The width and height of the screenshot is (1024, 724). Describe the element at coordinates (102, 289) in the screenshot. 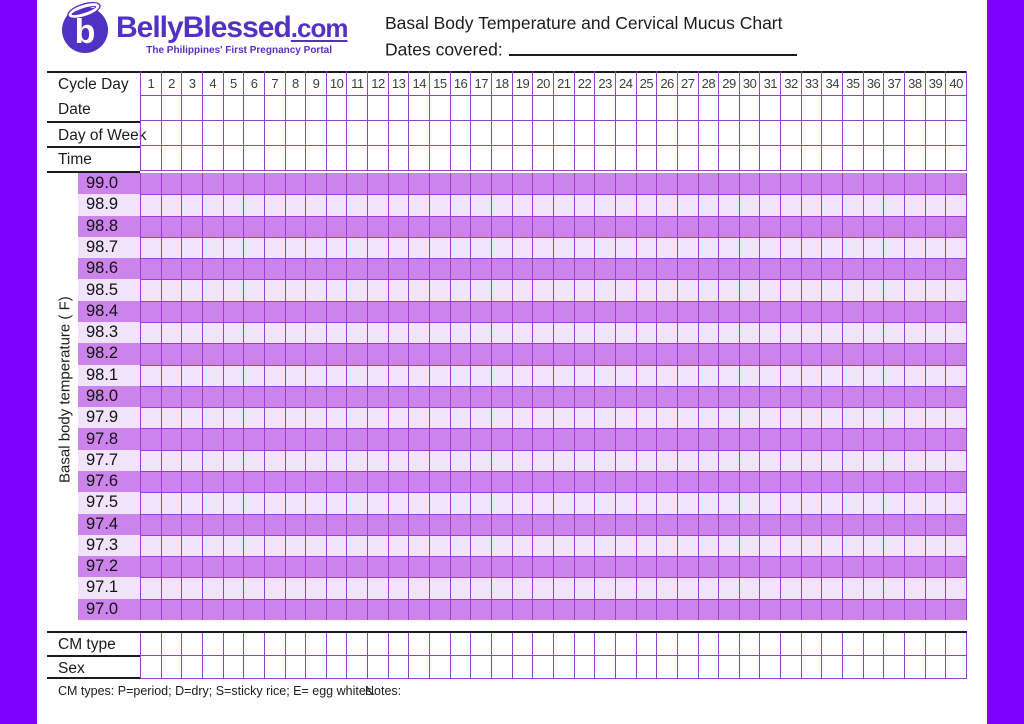

I see `temperature-value-label: 98.5` at that location.